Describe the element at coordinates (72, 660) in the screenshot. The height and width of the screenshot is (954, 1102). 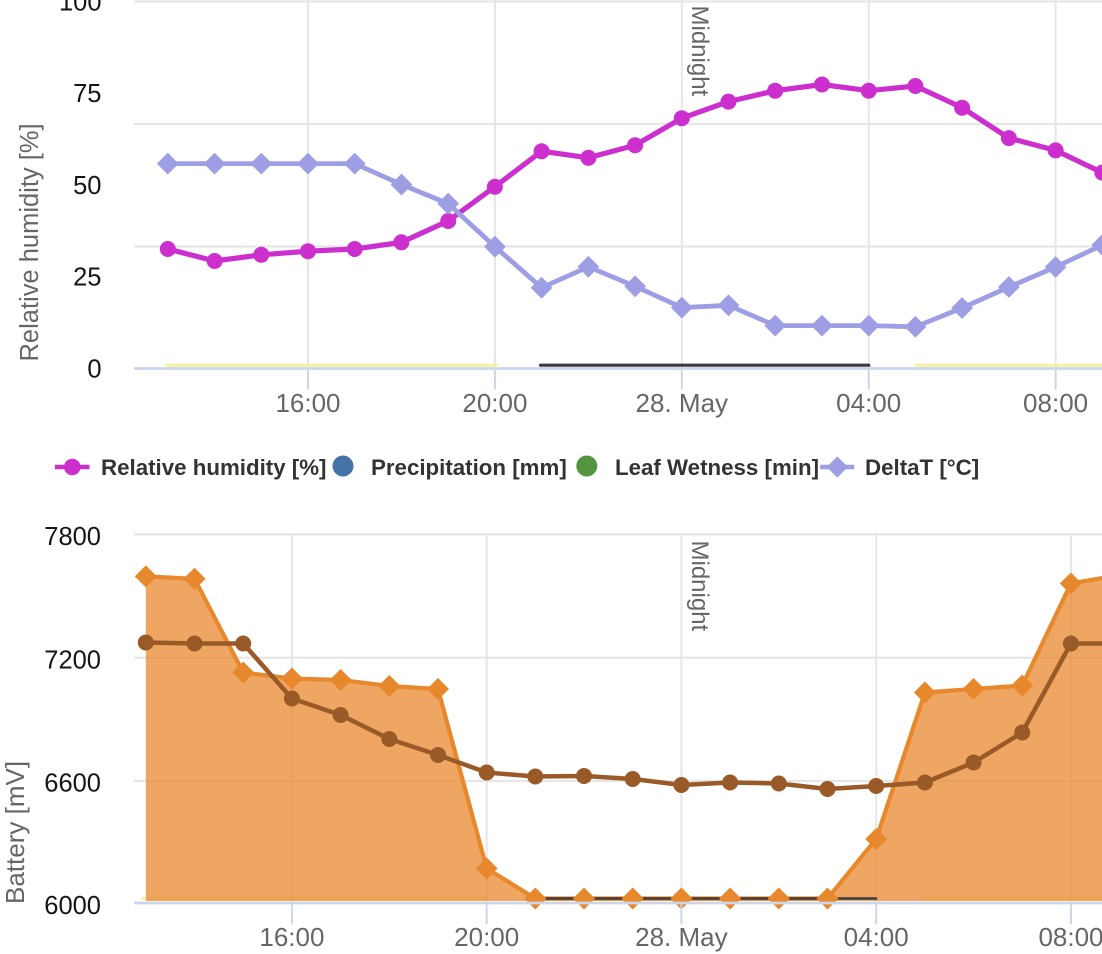
I see `svg-text: 7200` at that location.